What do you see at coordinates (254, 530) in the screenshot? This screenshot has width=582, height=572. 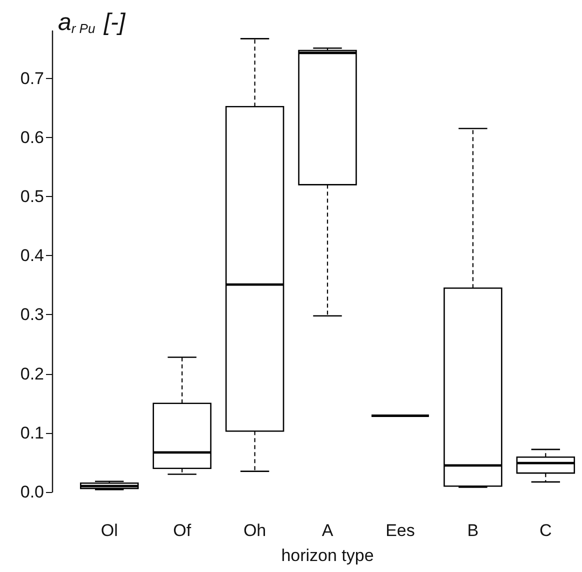 I see `x-tick-label: Oh` at bounding box center [254, 530].